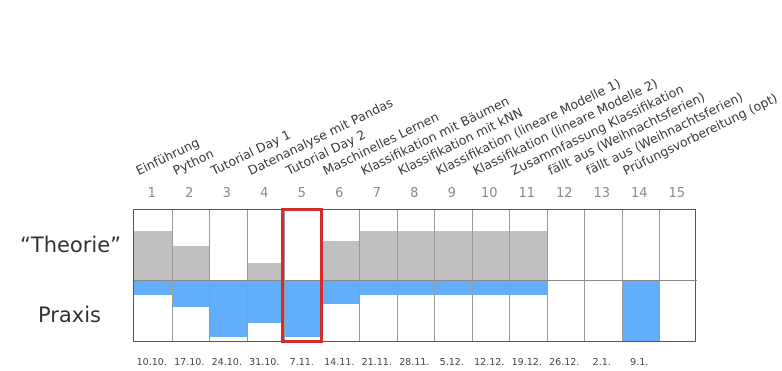 The width and height of the screenshot is (782, 371). I want to click on week-number: 3, so click(226, 193).